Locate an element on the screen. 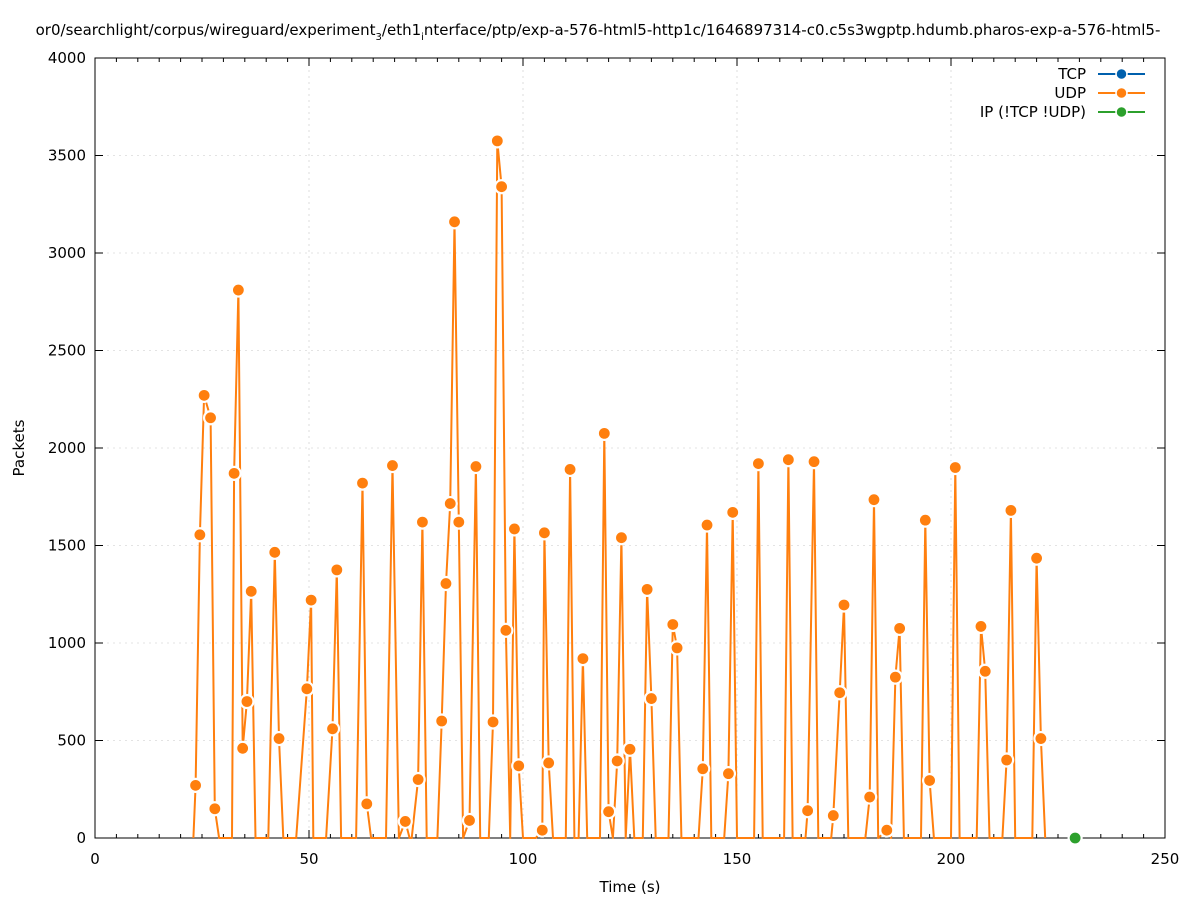 This screenshot has width=1197, height=900. x-tick-label: 250 is located at coordinates (1165, 859).